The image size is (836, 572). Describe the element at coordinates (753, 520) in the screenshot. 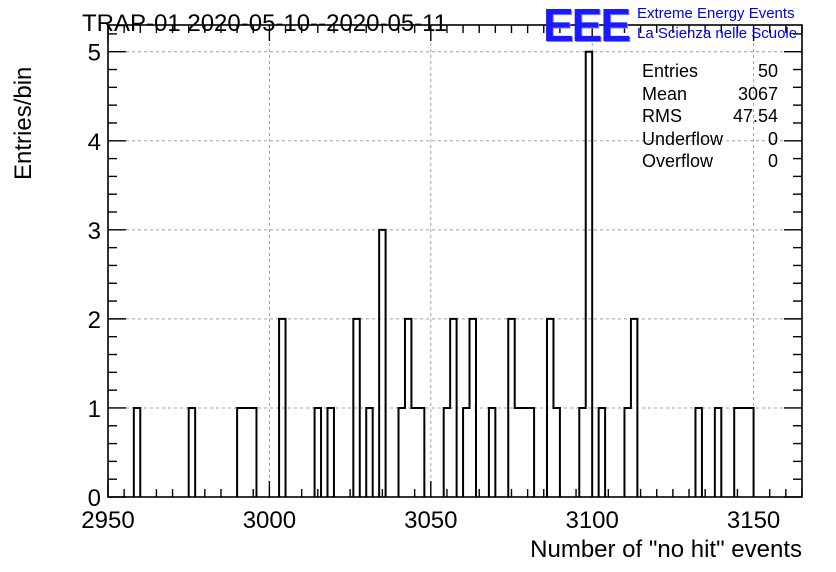

I see `x-tick-label: 3150` at that location.